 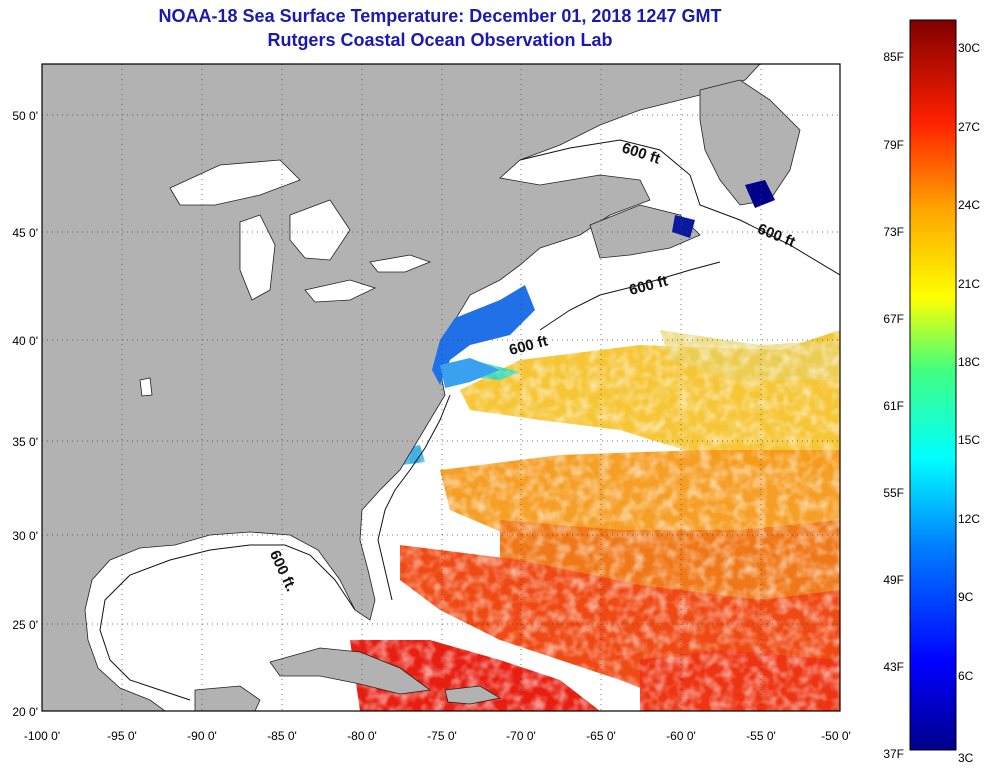 I want to click on colorbar-c-label: 6C, so click(x=966, y=676).